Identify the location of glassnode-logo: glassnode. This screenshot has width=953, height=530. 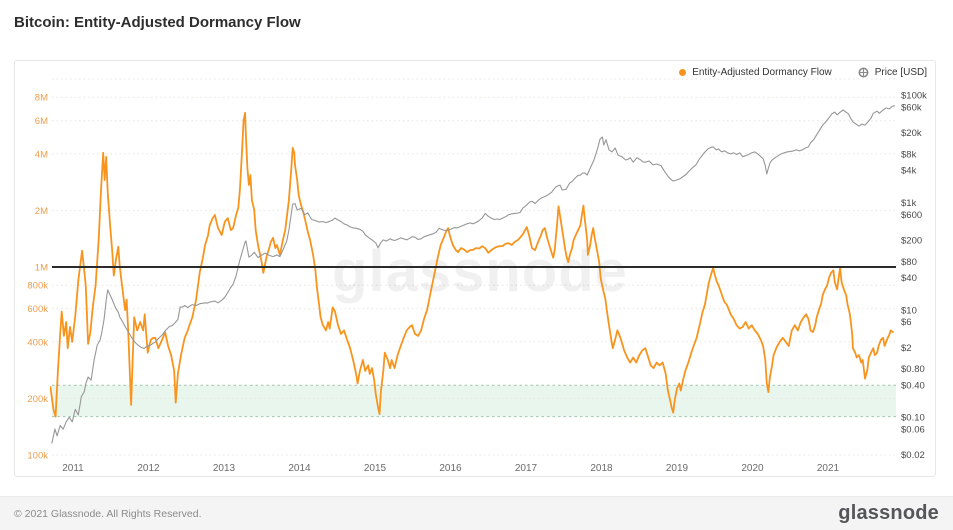
(888, 513).